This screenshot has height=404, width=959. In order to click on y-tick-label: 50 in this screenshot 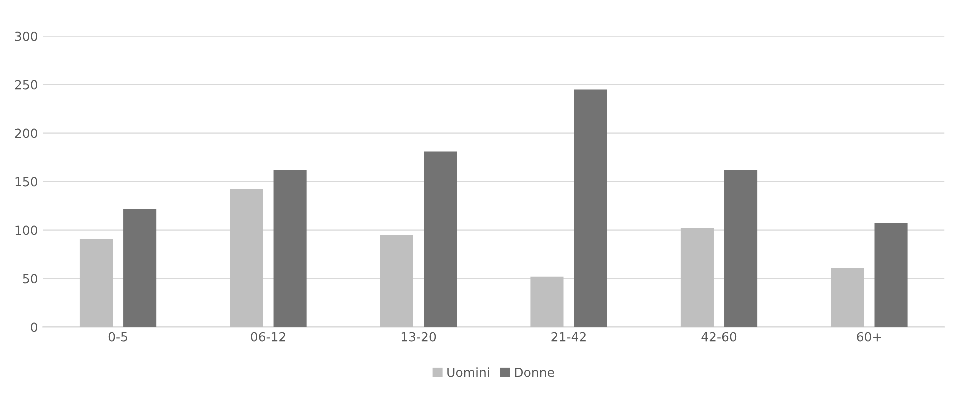, I will do `click(30, 279)`.